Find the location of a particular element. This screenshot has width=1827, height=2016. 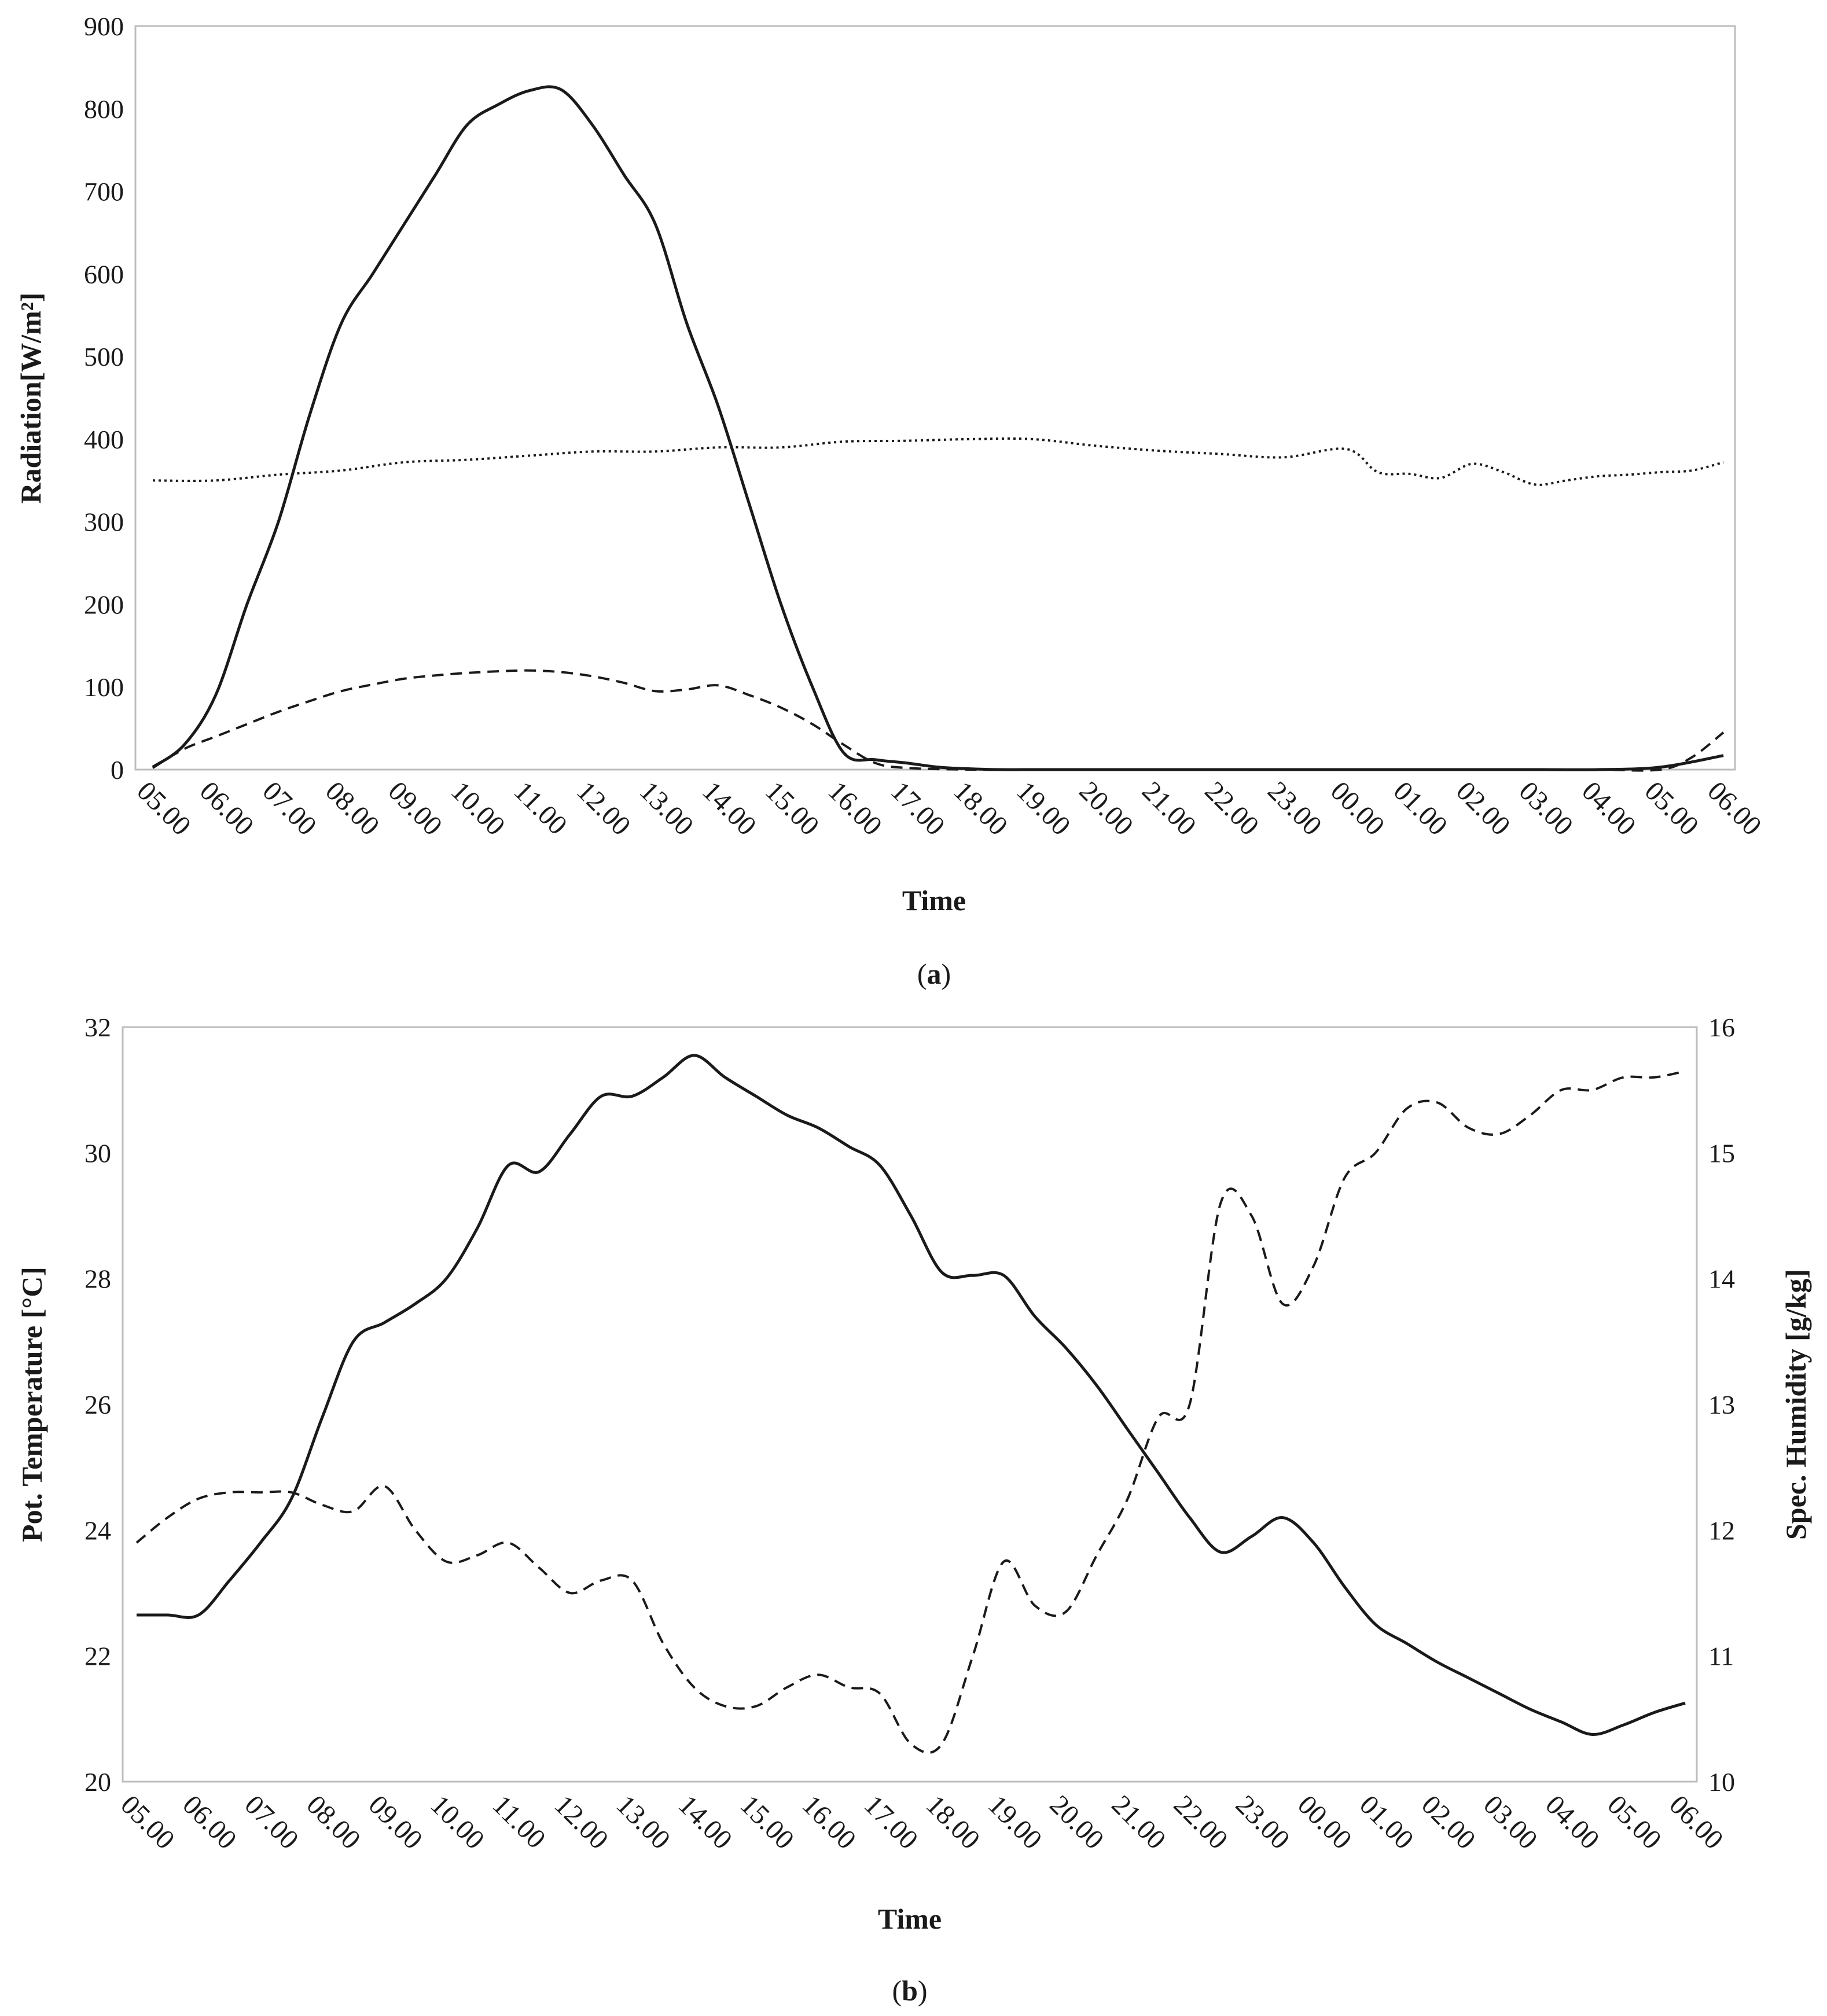

y-tick-label-right: 15 is located at coordinates (1721, 1153).